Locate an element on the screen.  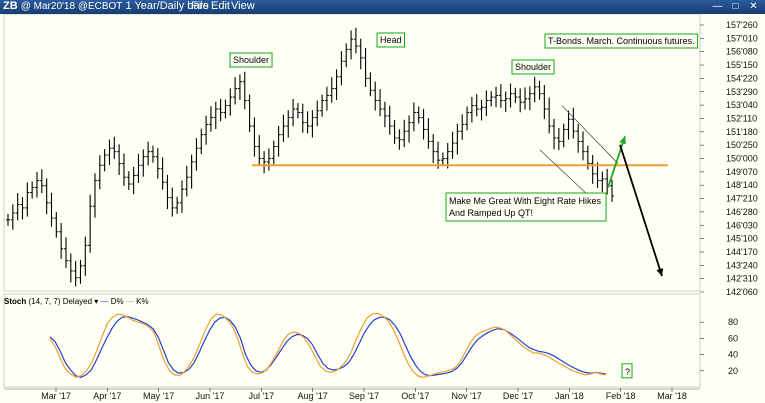
stoch-k-line is located at coordinates (328, 345).